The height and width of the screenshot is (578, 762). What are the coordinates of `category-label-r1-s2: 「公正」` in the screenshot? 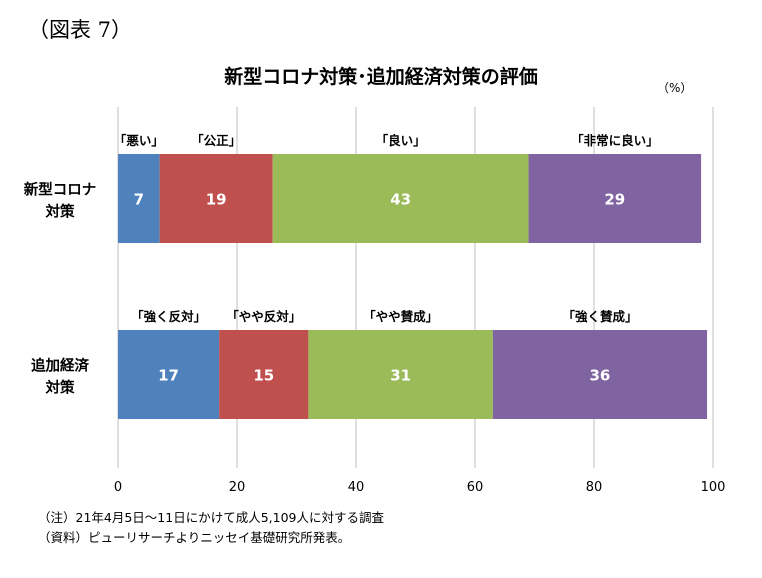 It's located at (216, 140).